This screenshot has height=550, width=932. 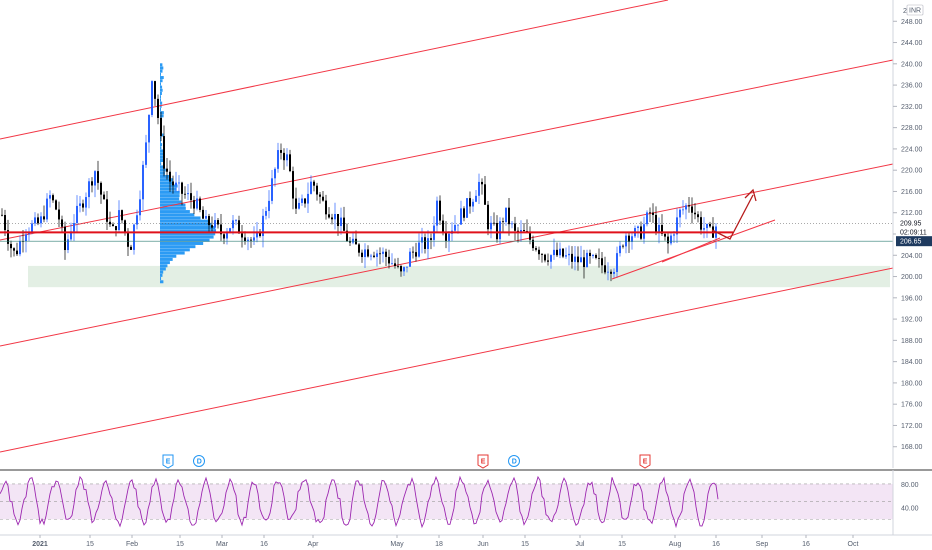 I want to click on oscillator-pane: 80.00 40.00, so click(x=459, y=502).